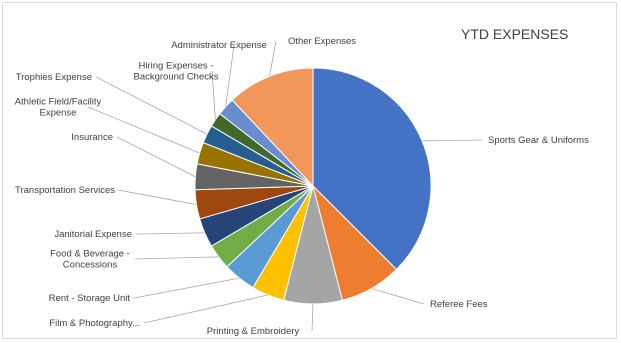 The width and height of the screenshot is (621, 343). Describe the element at coordinates (93, 234) in the screenshot. I see `slice-label-6: Janitorial Expense` at that location.